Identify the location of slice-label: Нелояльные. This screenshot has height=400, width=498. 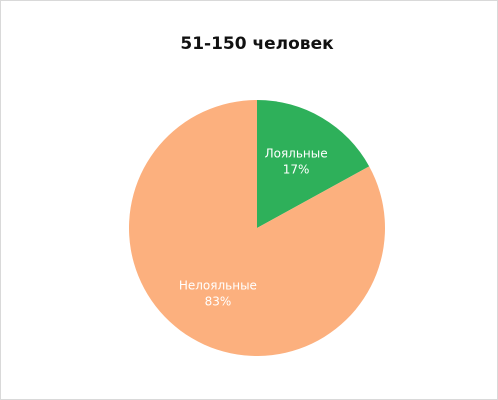
(218, 286).